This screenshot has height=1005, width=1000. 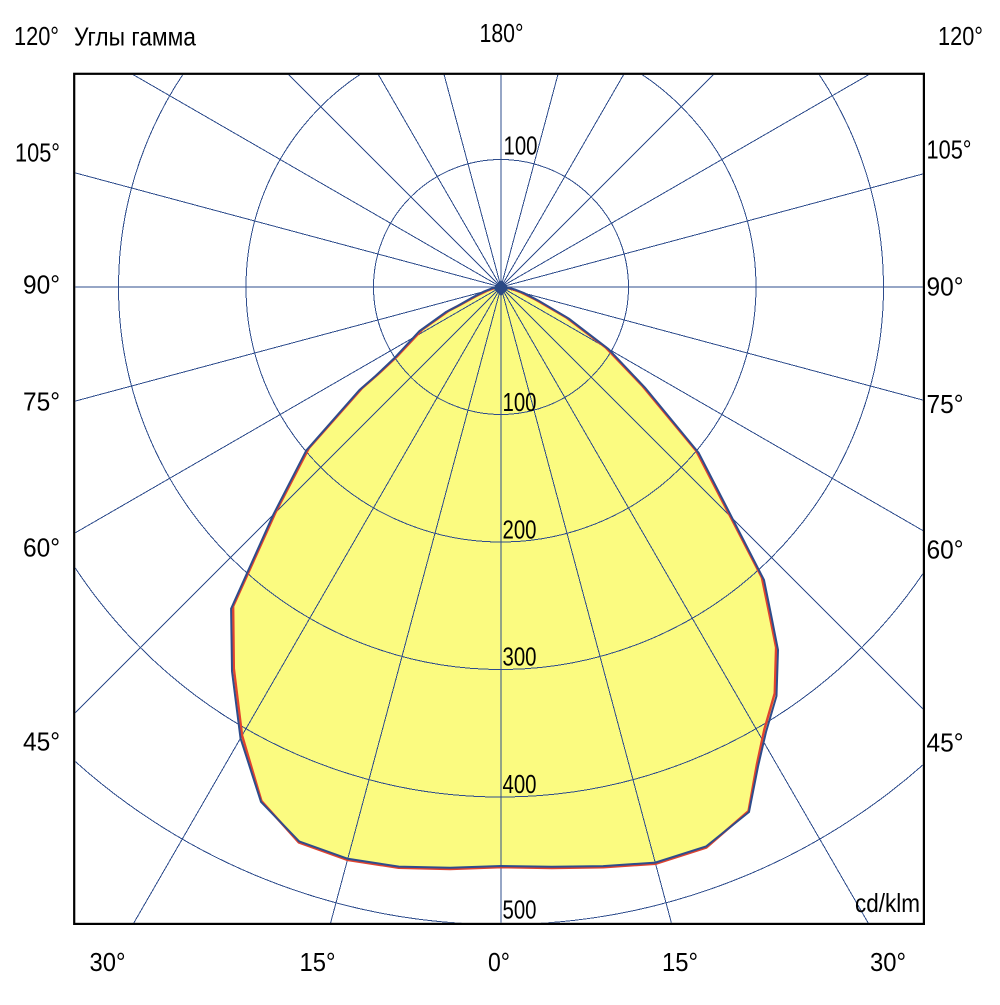 I want to click on svg-text: 500, so click(x=520, y=910).